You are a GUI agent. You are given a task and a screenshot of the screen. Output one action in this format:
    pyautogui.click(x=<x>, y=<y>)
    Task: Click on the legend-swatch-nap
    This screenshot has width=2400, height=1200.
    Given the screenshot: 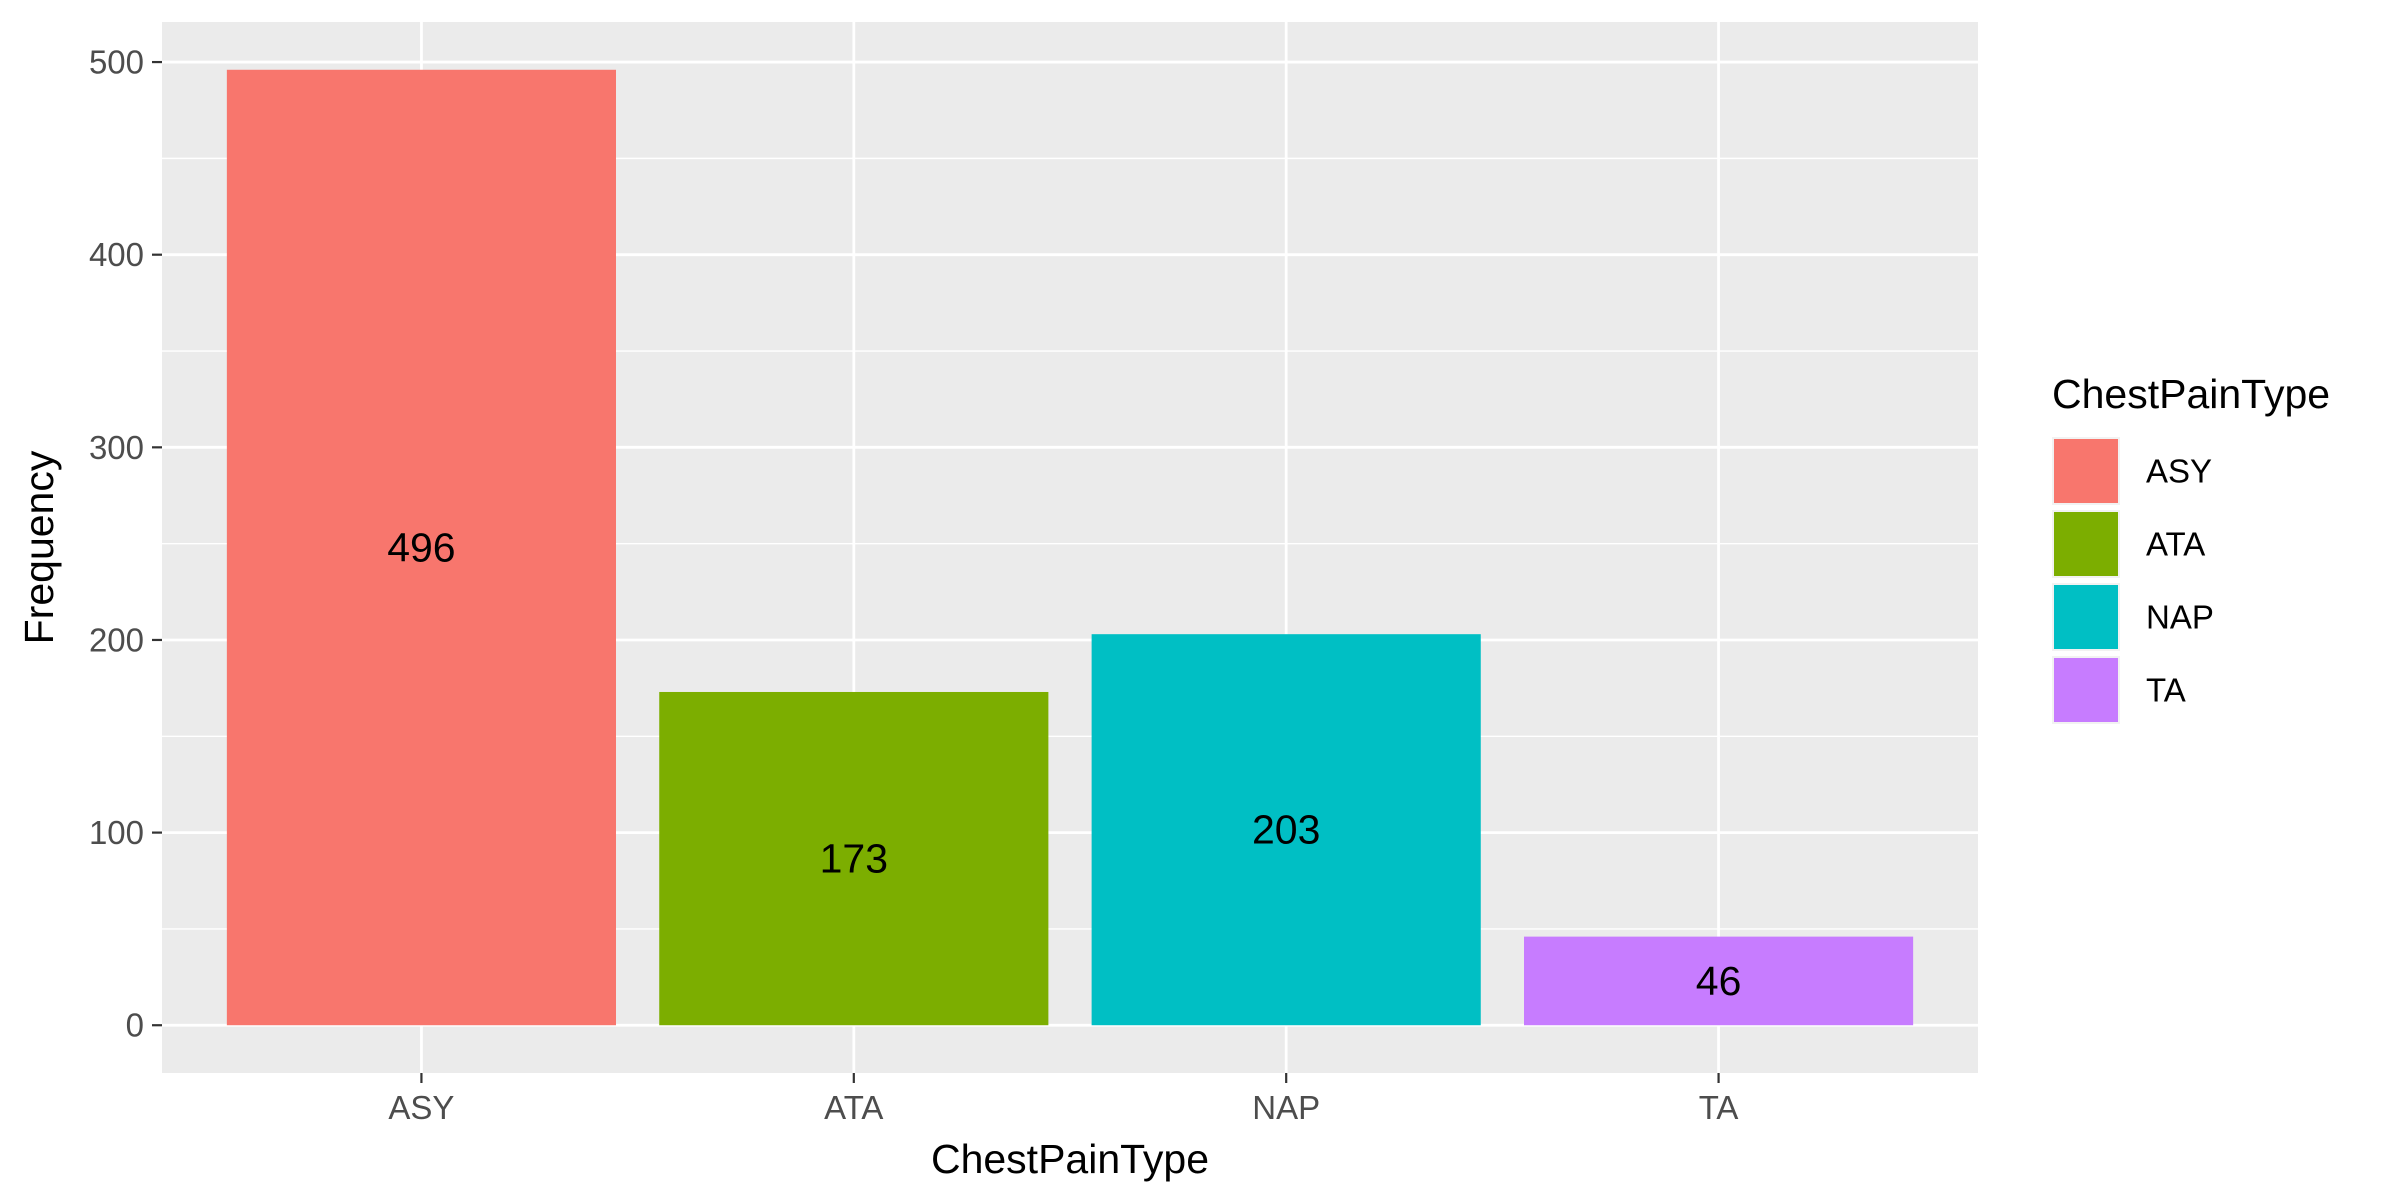 What is the action you would take?
    pyautogui.click(x=2086, y=617)
    